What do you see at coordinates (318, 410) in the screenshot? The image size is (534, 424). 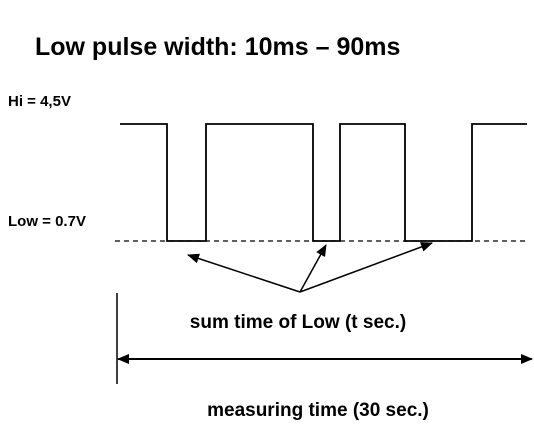 I see `measuring-label: measuring time (30 sec.)` at bounding box center [318, 410].